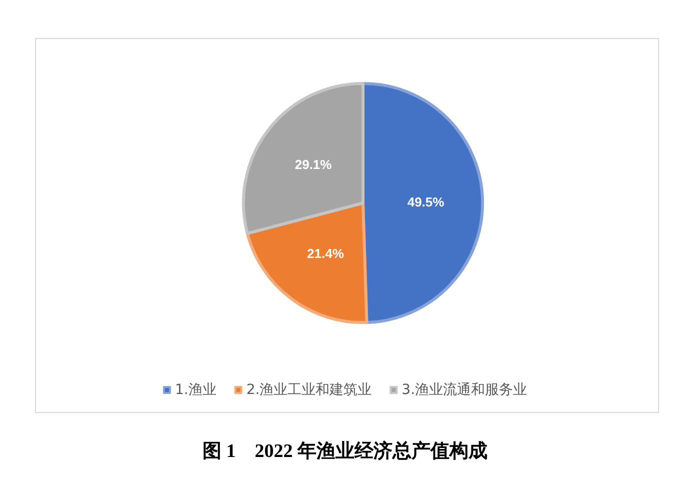 This screenshot has height=488, width=690. I want to click on data-label: 49.5%, so click(426, 202).